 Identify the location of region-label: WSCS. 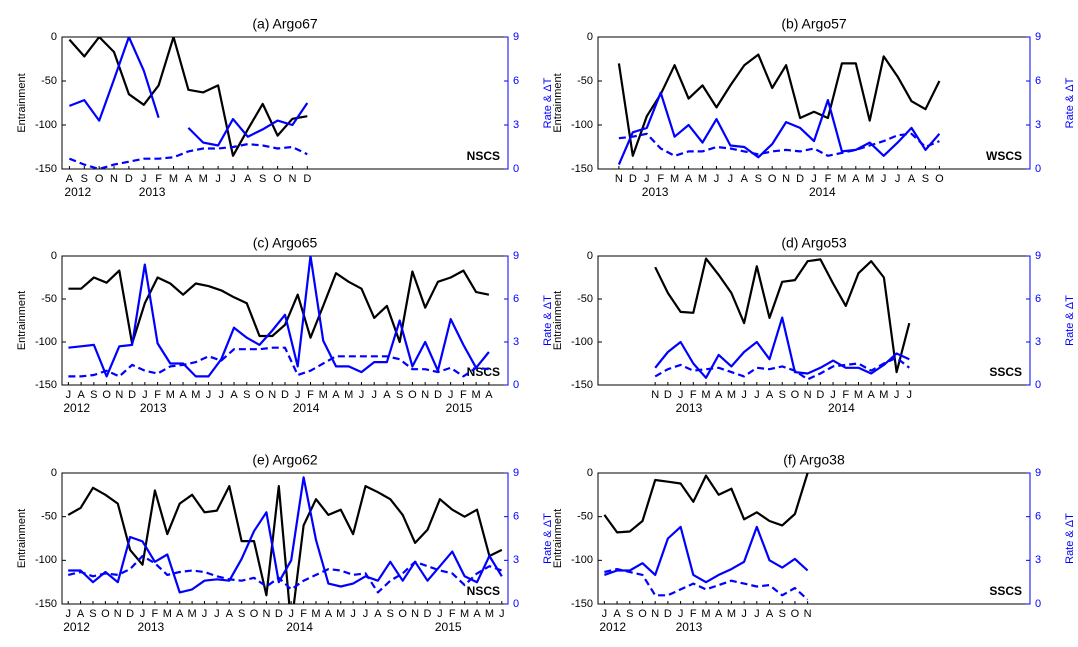
(1004, 156).